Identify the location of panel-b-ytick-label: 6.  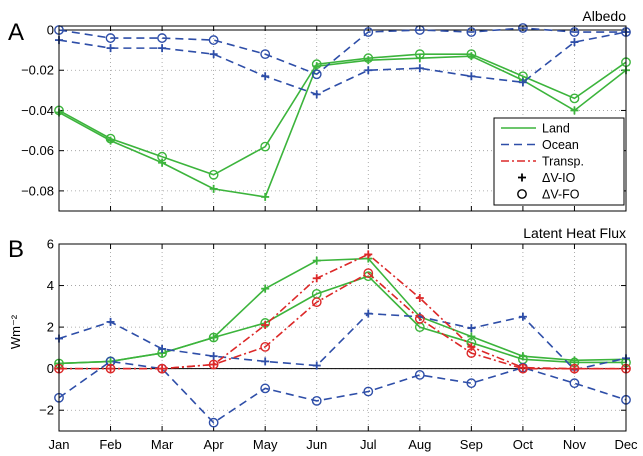
(50, 244).